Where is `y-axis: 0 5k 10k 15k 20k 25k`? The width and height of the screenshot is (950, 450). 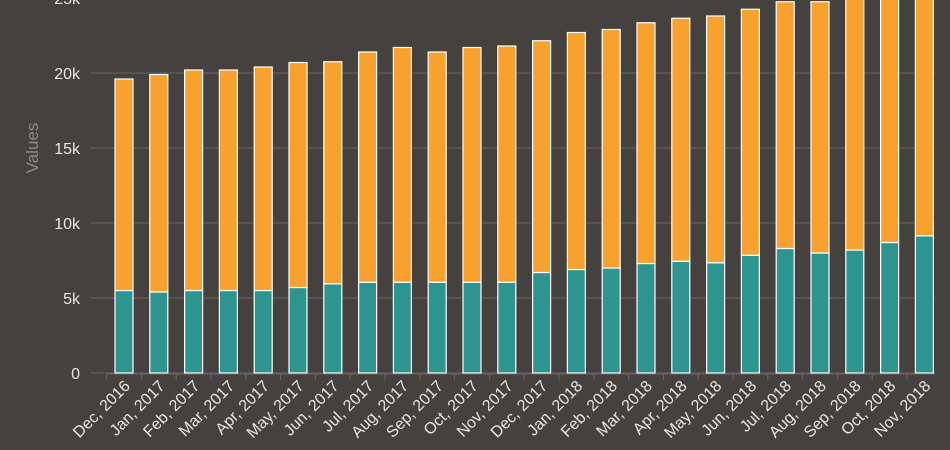 y-axis: 0 5k 10k 15k 20k 25k is located at coordinates (67, 191).